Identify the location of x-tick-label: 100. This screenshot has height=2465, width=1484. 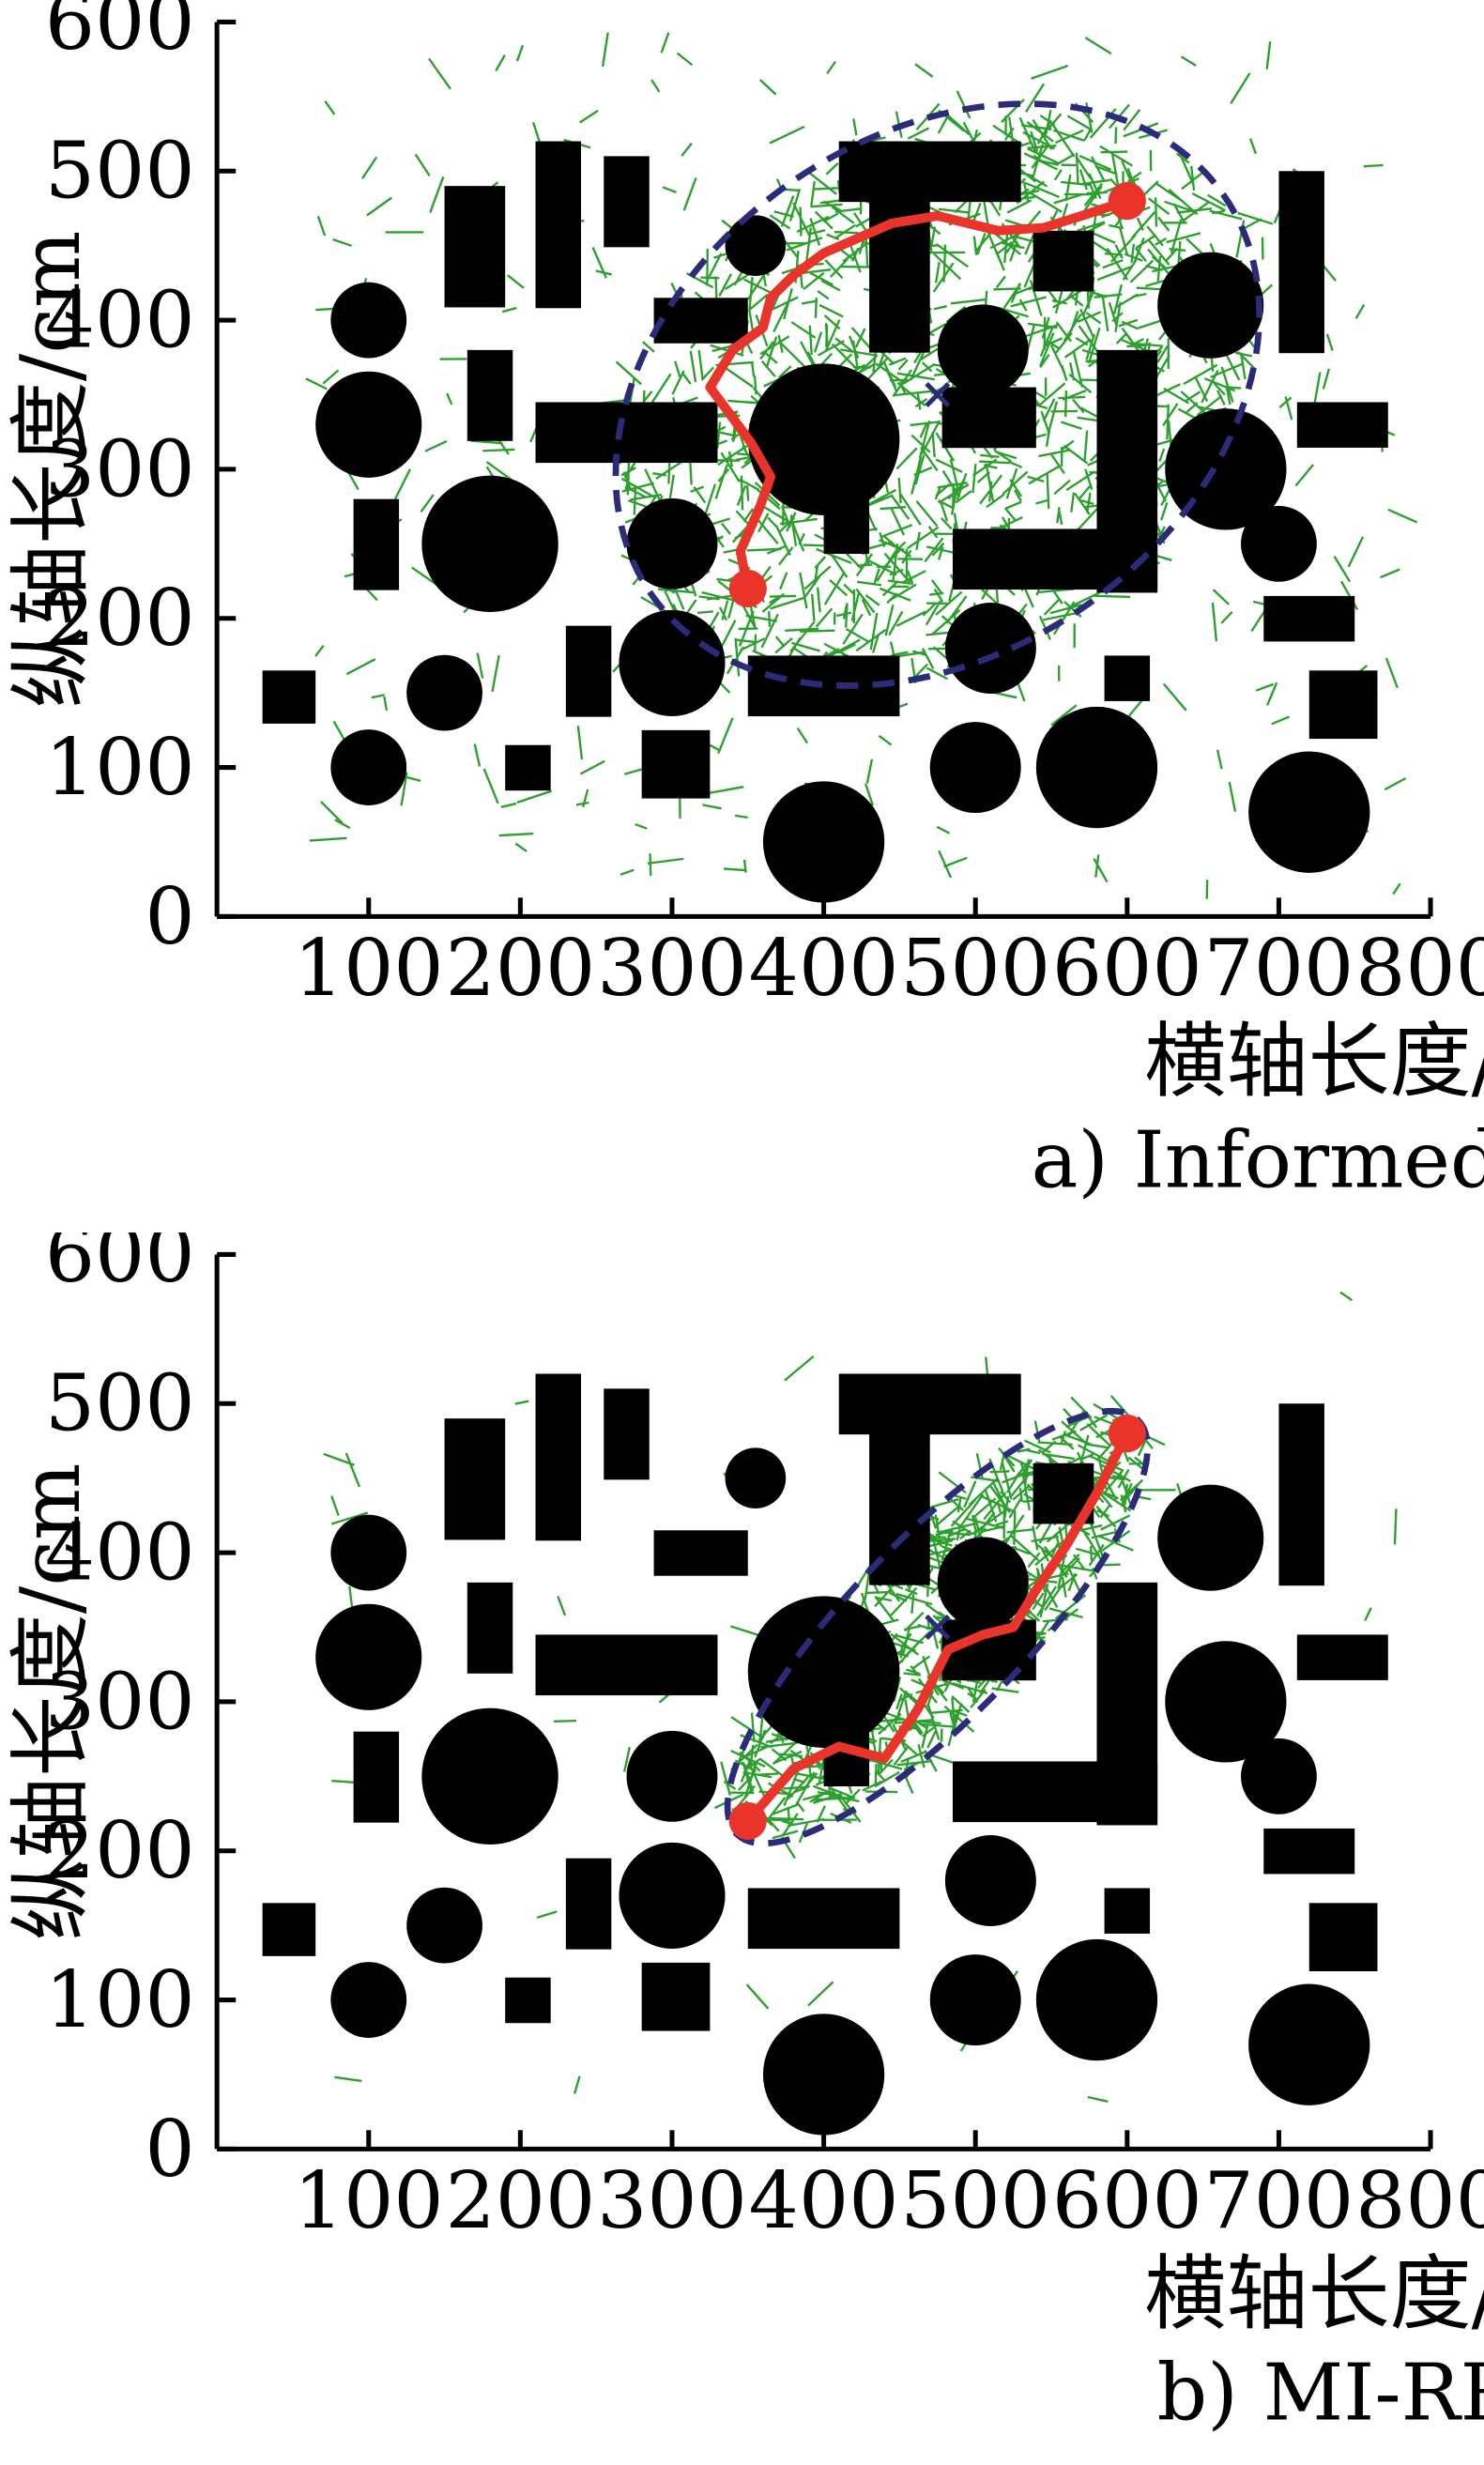
(369, 2200).